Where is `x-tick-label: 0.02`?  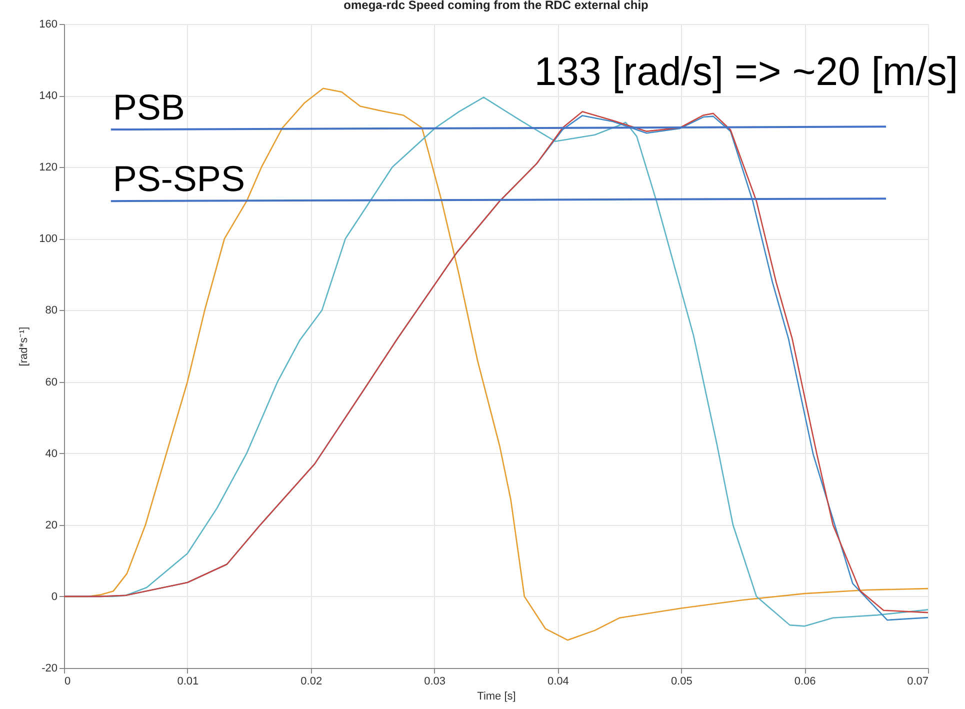
x-tick-label: 0.02 is located at coordinates (311, 682).